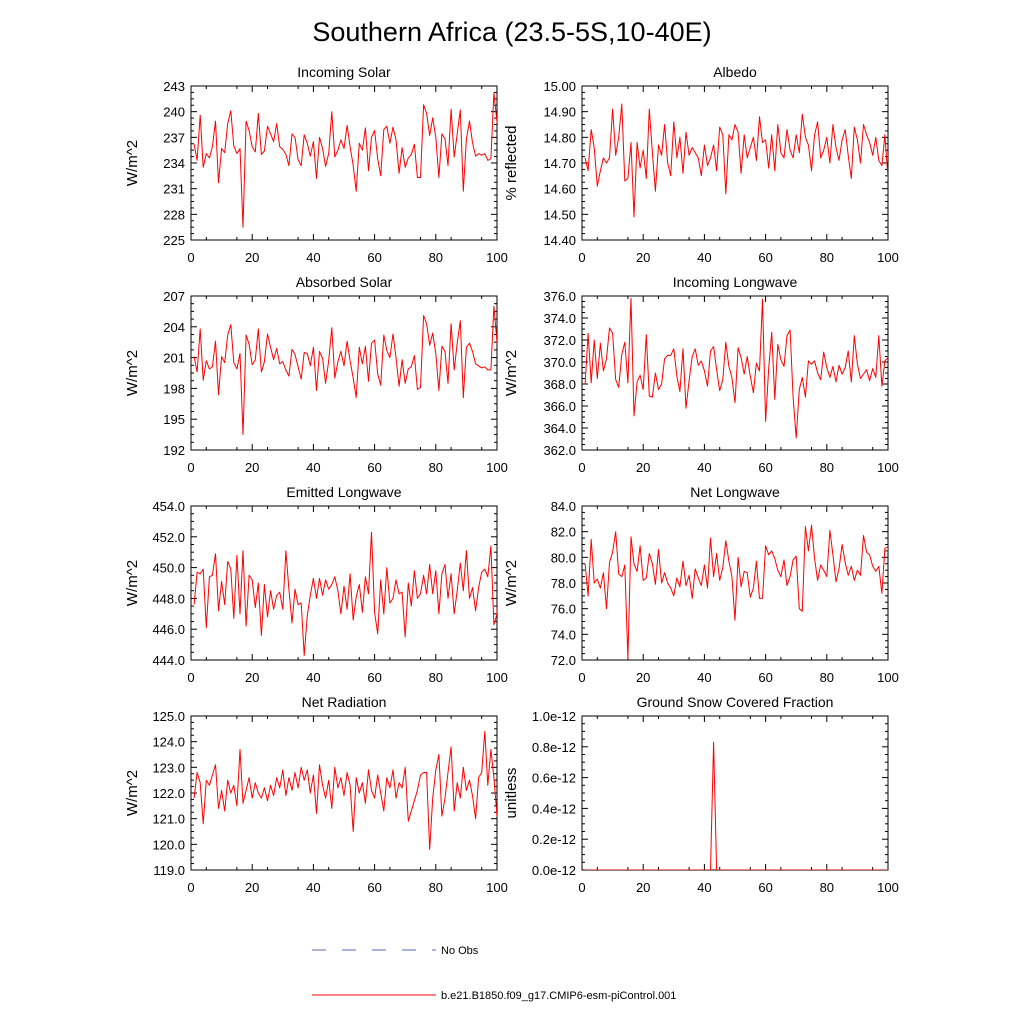 The image size is (1024, 1024). Describe the element at coordinates (511, 32) in the screenshot. I see `figure-title: Southern Africa (23.5-5S,10-40E)` at that location.